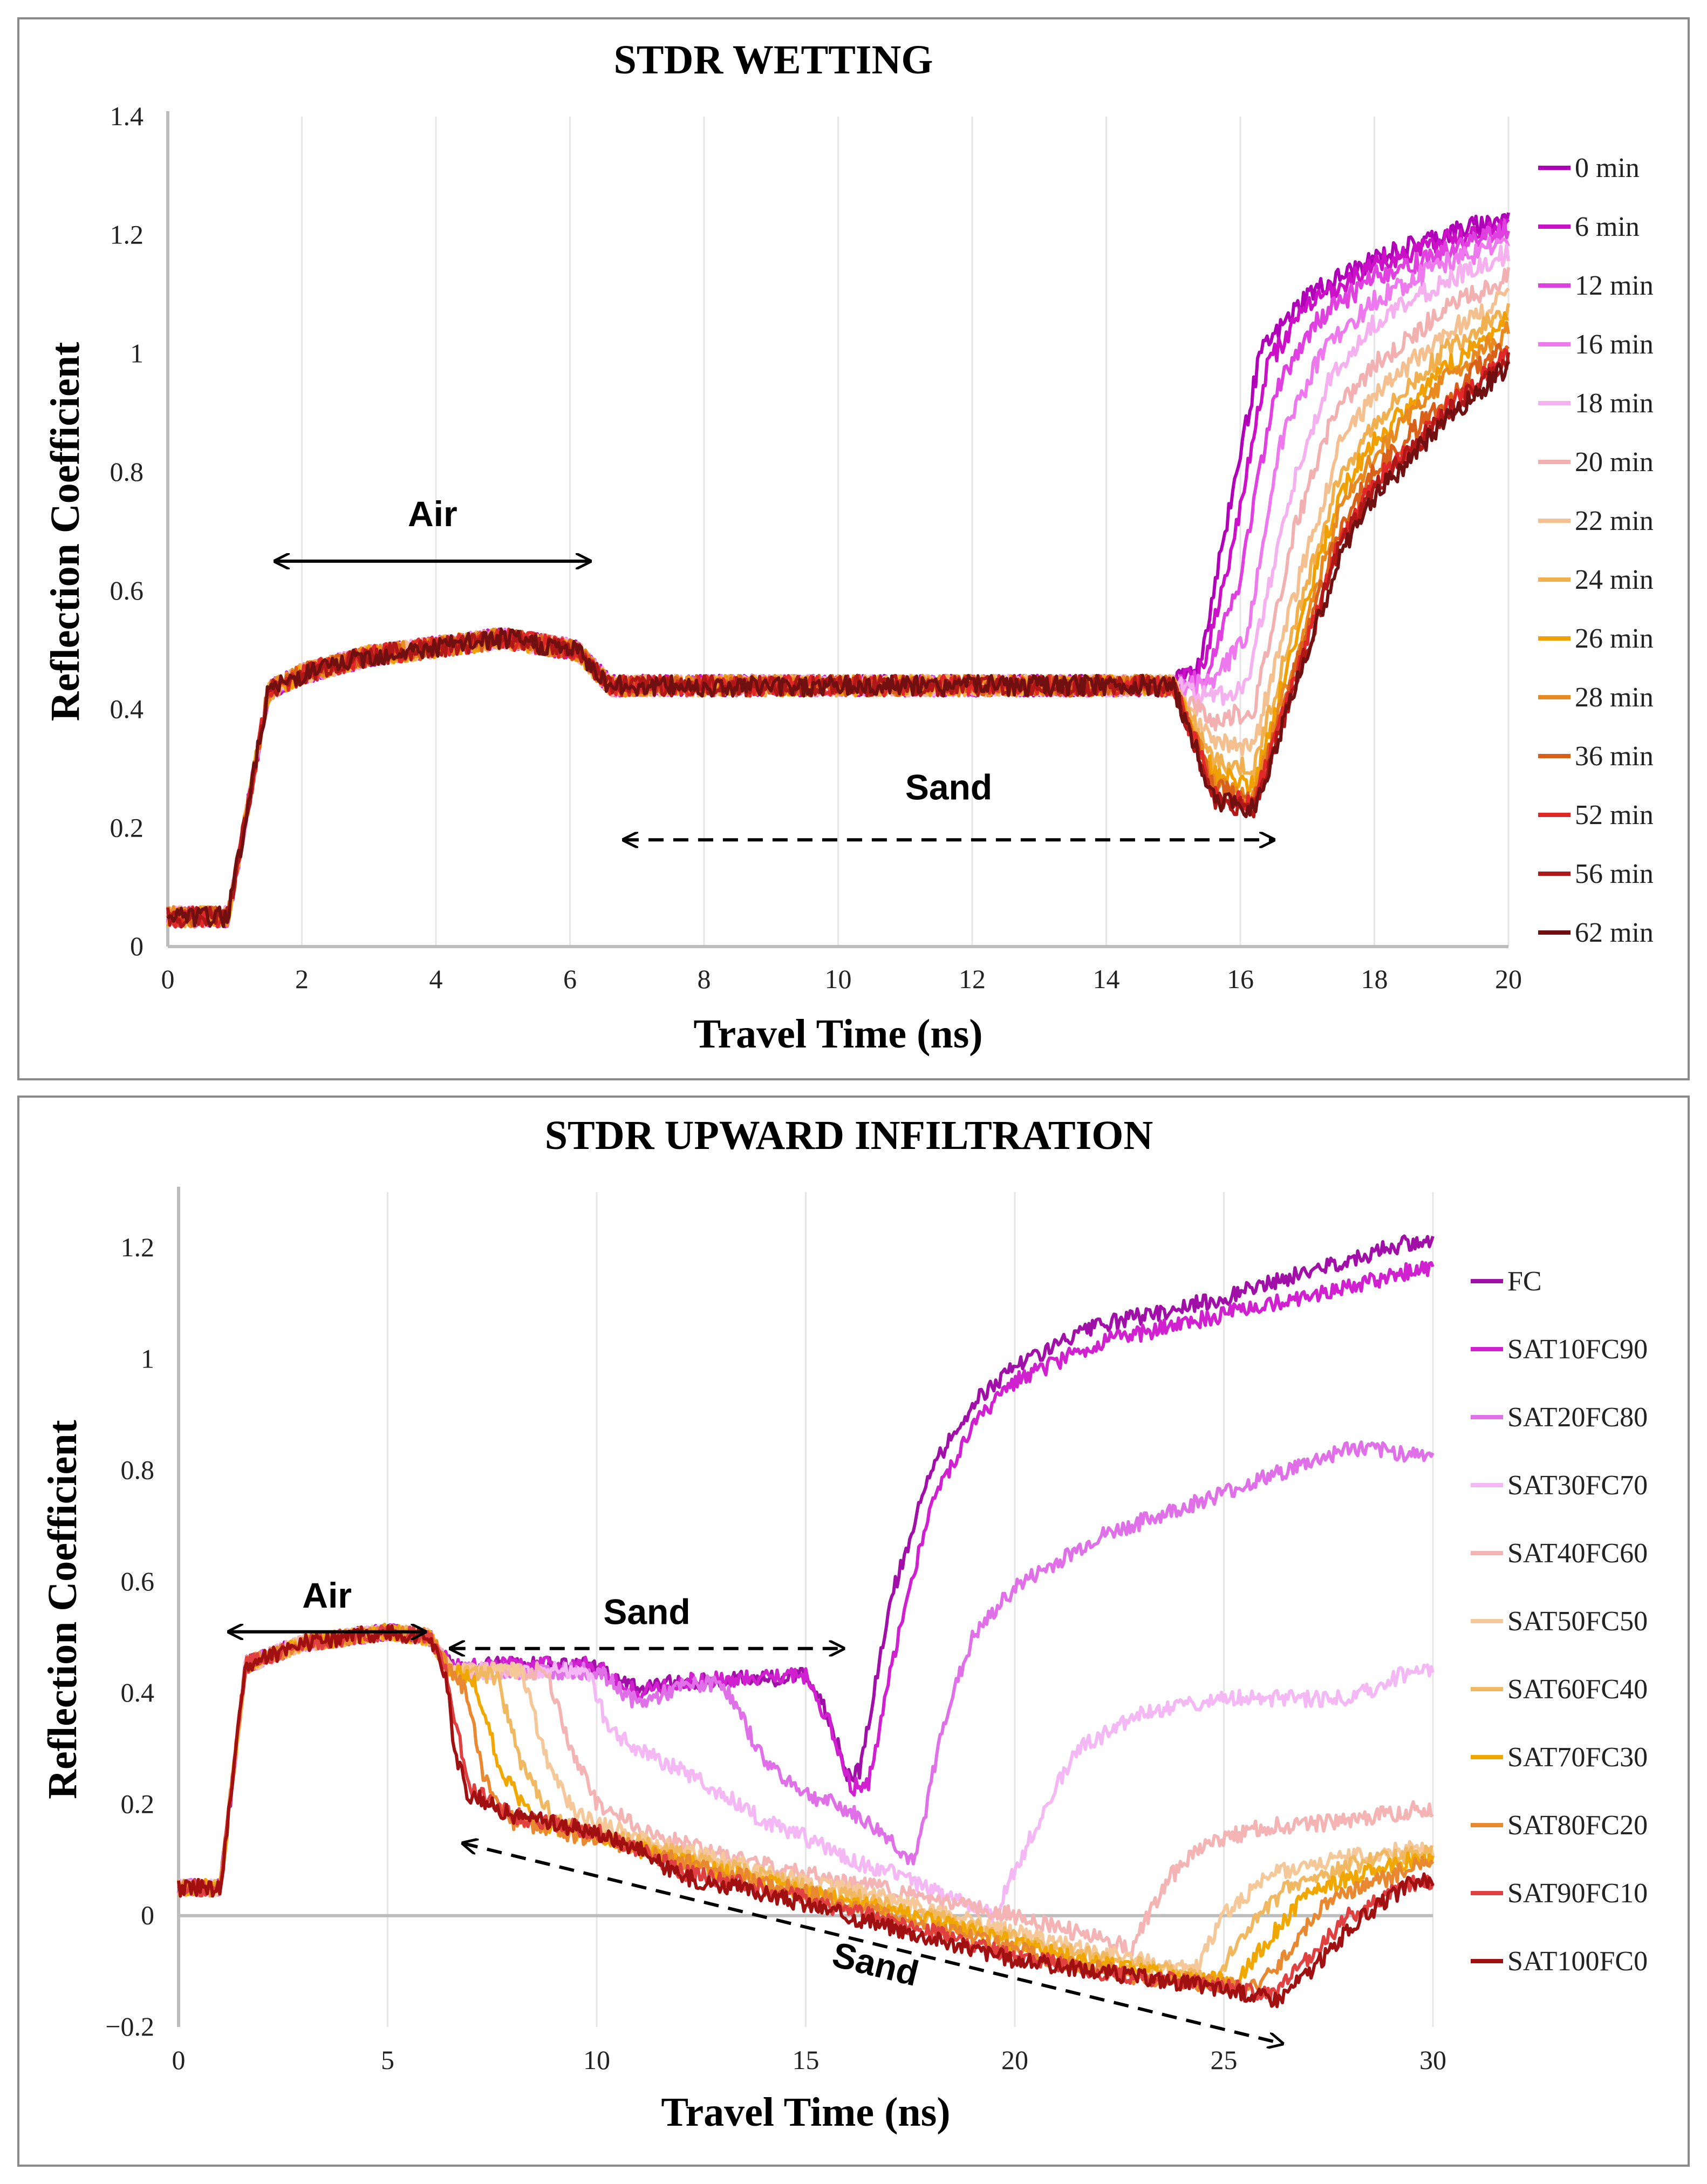  I want to click on legend-entry: 22 min, so click(1614, 521).